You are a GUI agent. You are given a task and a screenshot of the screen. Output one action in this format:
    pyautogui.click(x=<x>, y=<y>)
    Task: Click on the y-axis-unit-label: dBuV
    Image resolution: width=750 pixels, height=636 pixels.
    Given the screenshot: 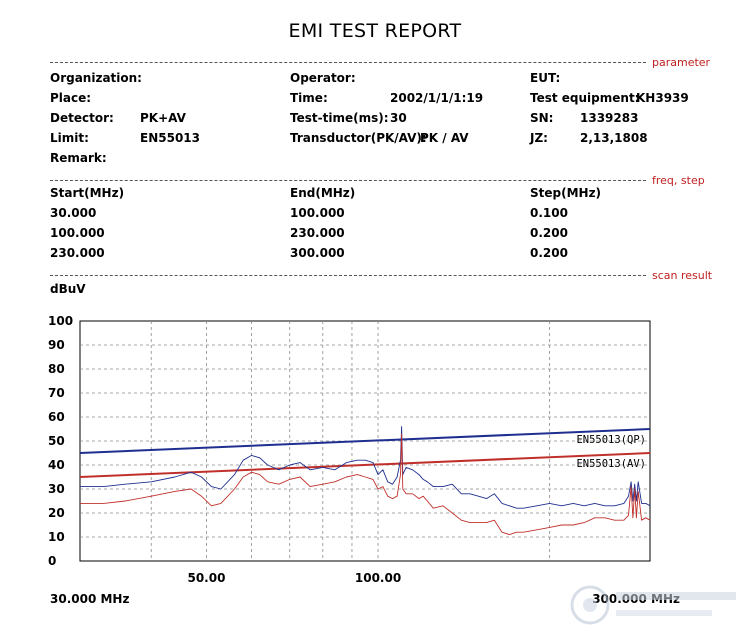 What is the action you would take?
    pyautogui.click(x=68, y=289)
    